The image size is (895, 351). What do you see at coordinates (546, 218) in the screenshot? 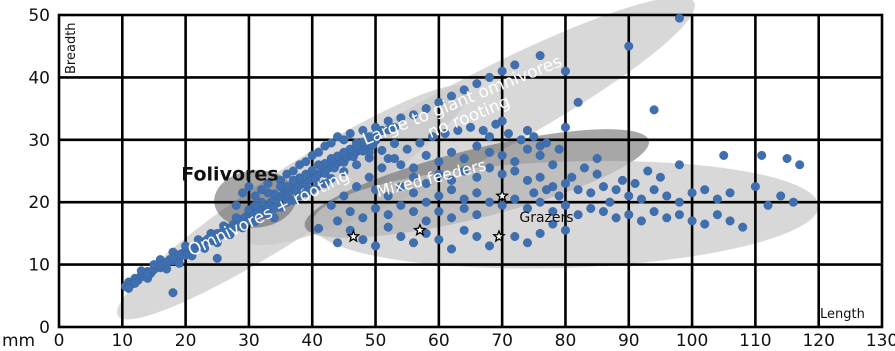
I see `region-label-4: Grazers` at bounding box center [546, 218].